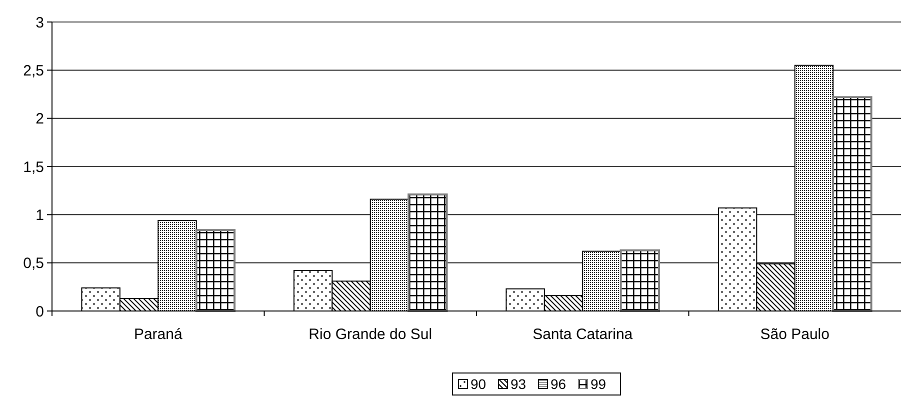 The width and height of the screenshot is (911, 405). Describe the element at coordinates (33, 71) in the screenshot. I see `y-tick-label: 2,5` at that location.